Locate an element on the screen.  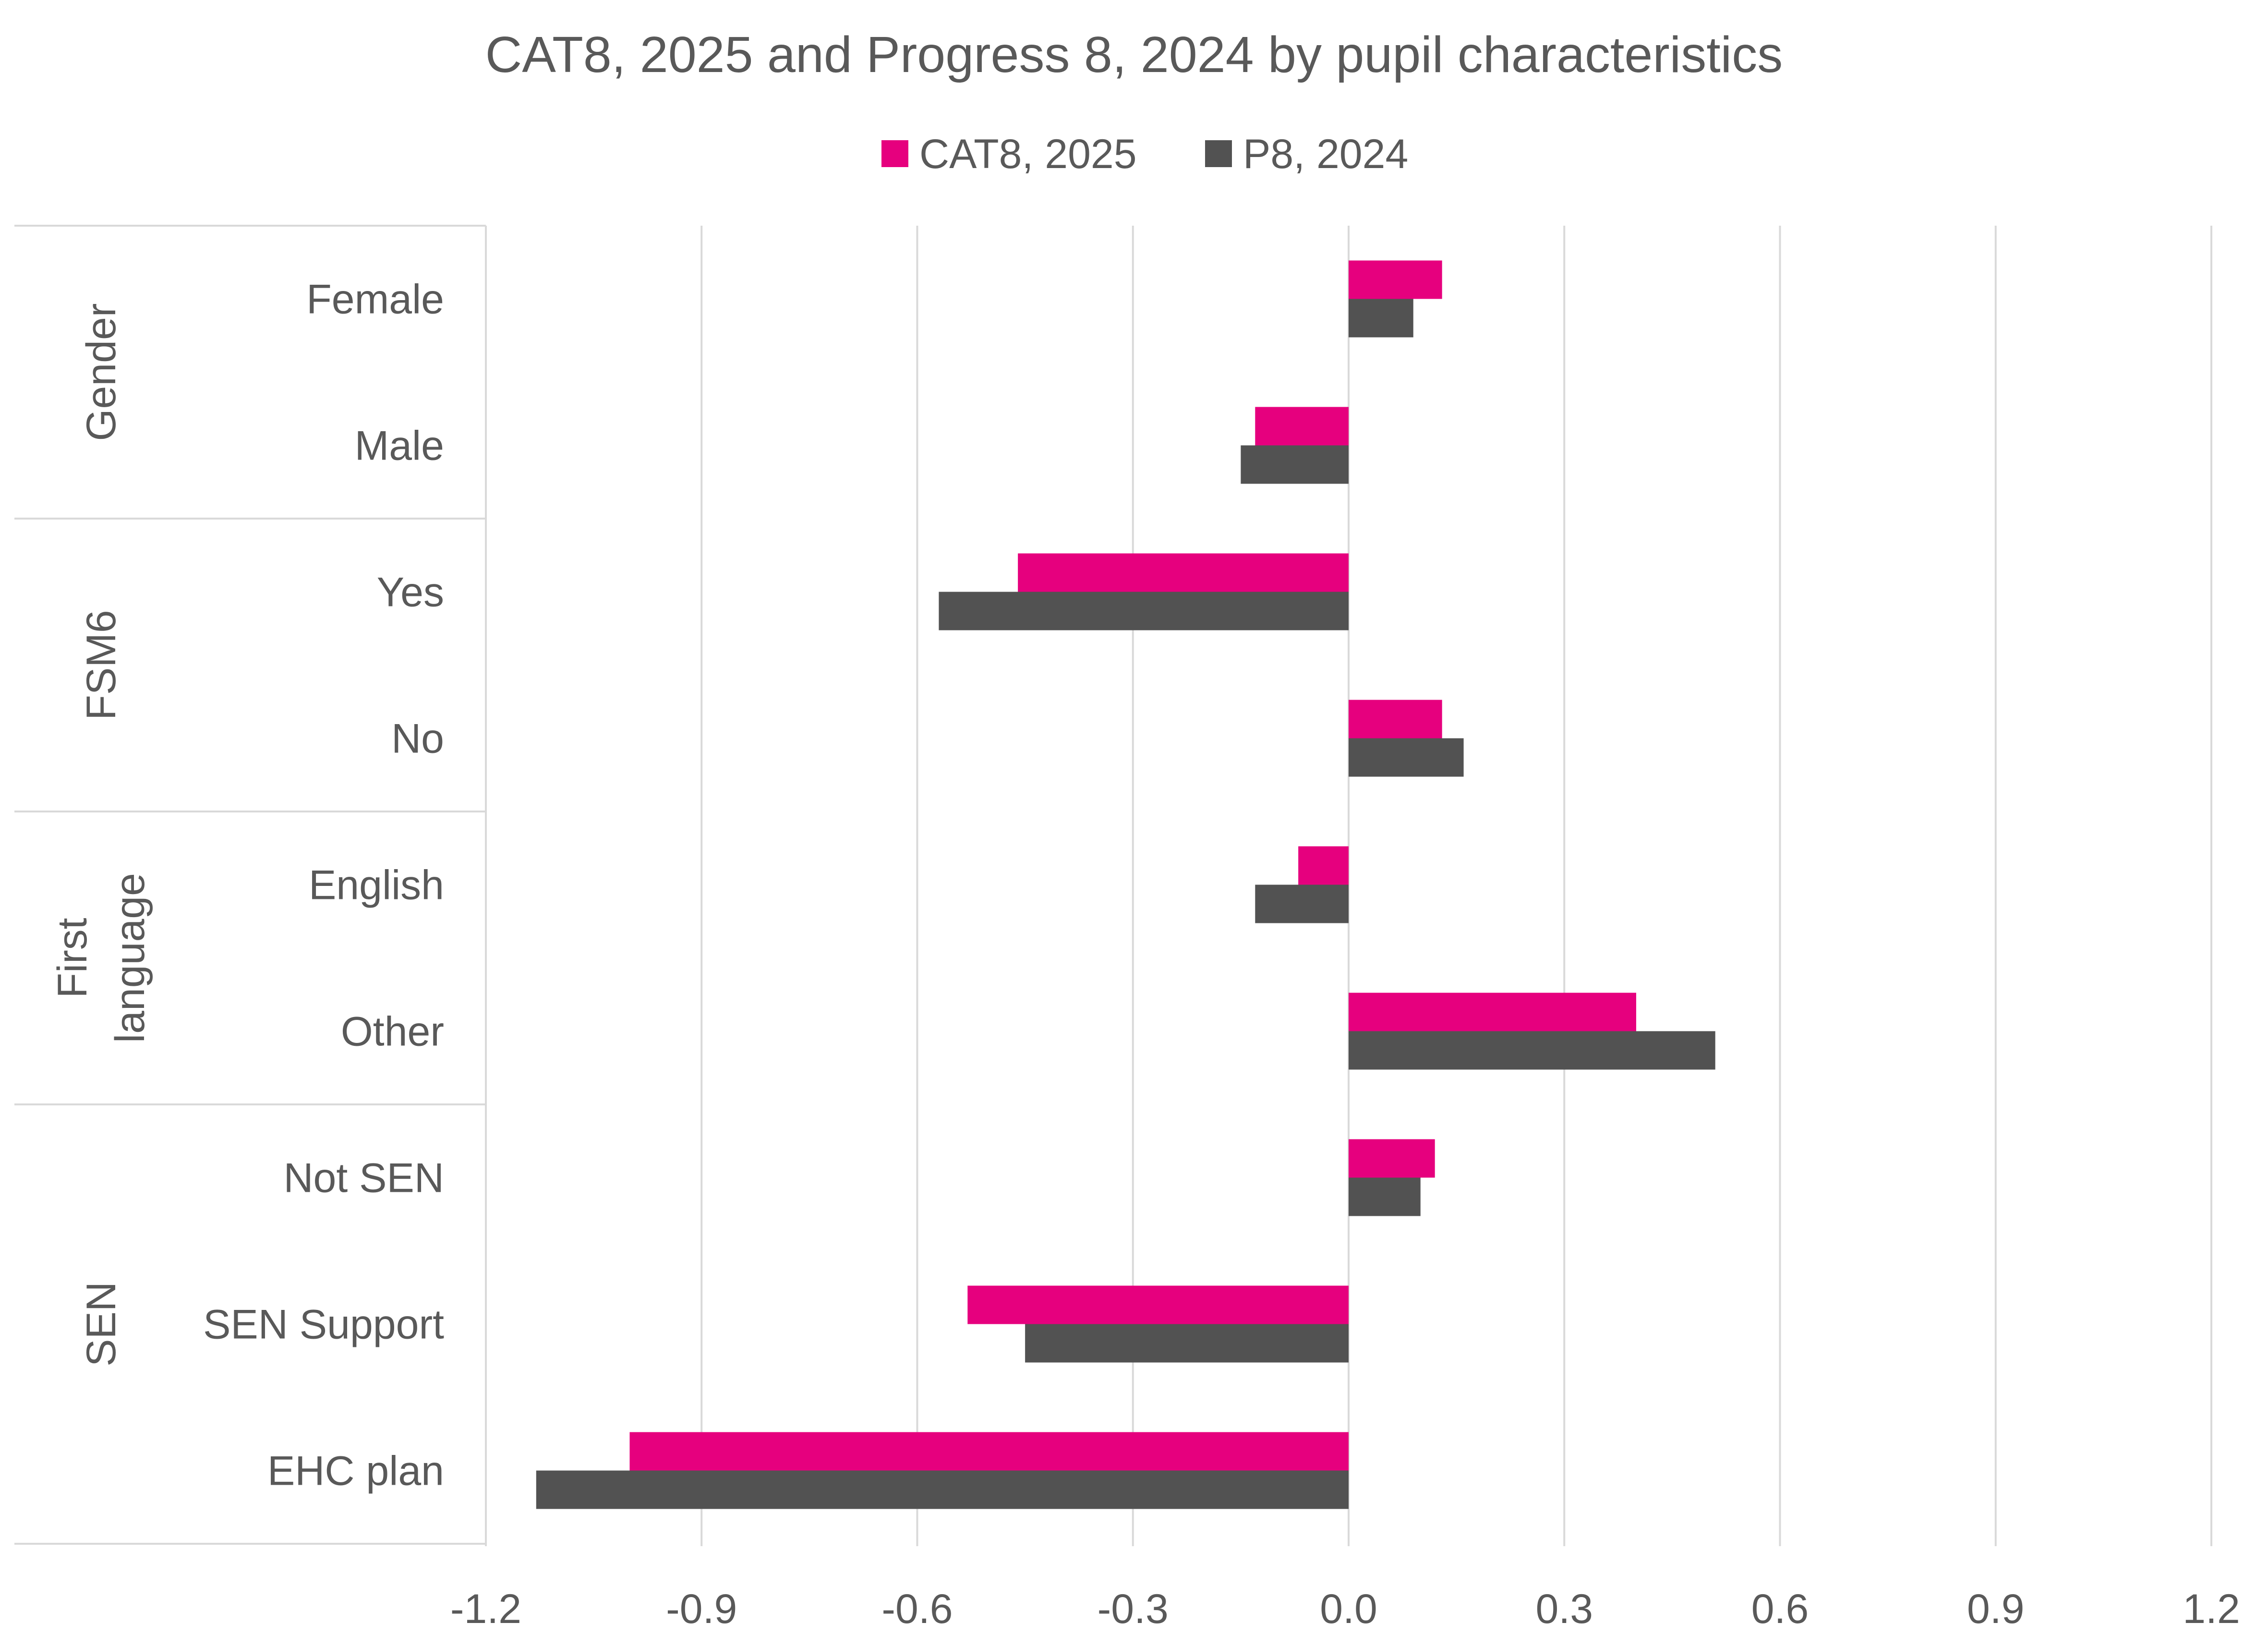
category-label-not-sen: Not SEN is located at coordinates (363, 1178).